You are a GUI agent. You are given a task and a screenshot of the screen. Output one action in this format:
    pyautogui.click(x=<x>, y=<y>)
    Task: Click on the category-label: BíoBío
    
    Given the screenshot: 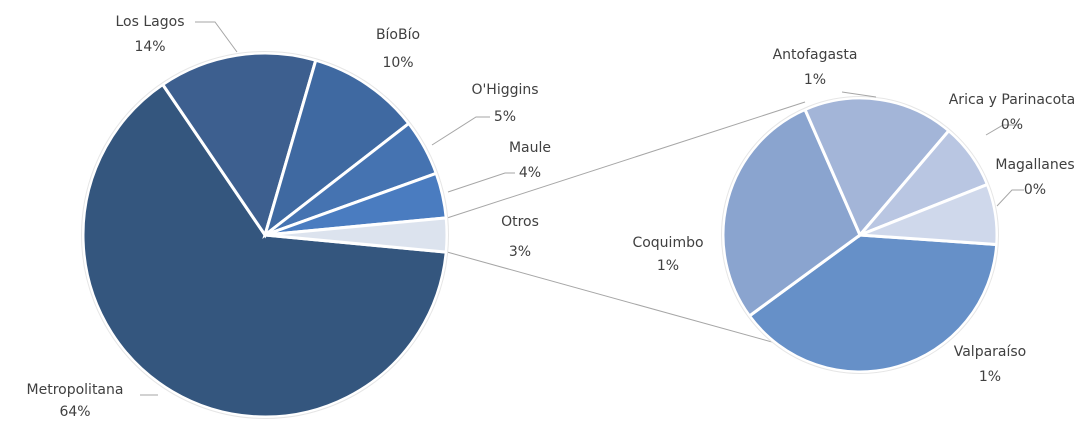 What is the action you would take?
    pyautogui.click(x=398, y=35)
    